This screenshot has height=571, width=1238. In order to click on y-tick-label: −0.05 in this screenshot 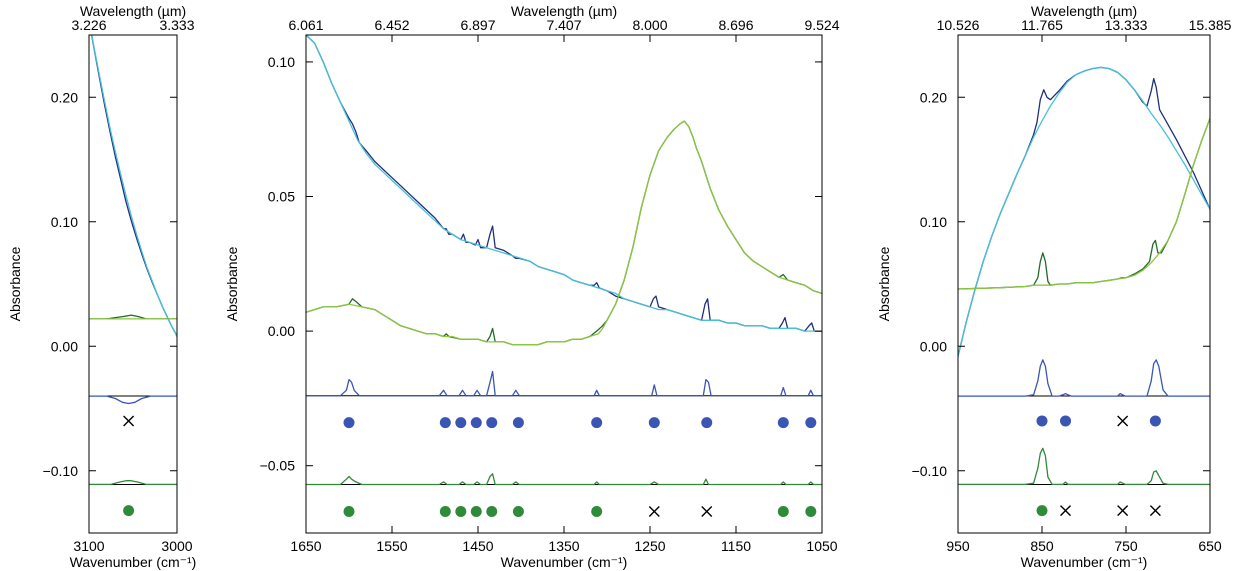, I will do `click(278, 466)`.